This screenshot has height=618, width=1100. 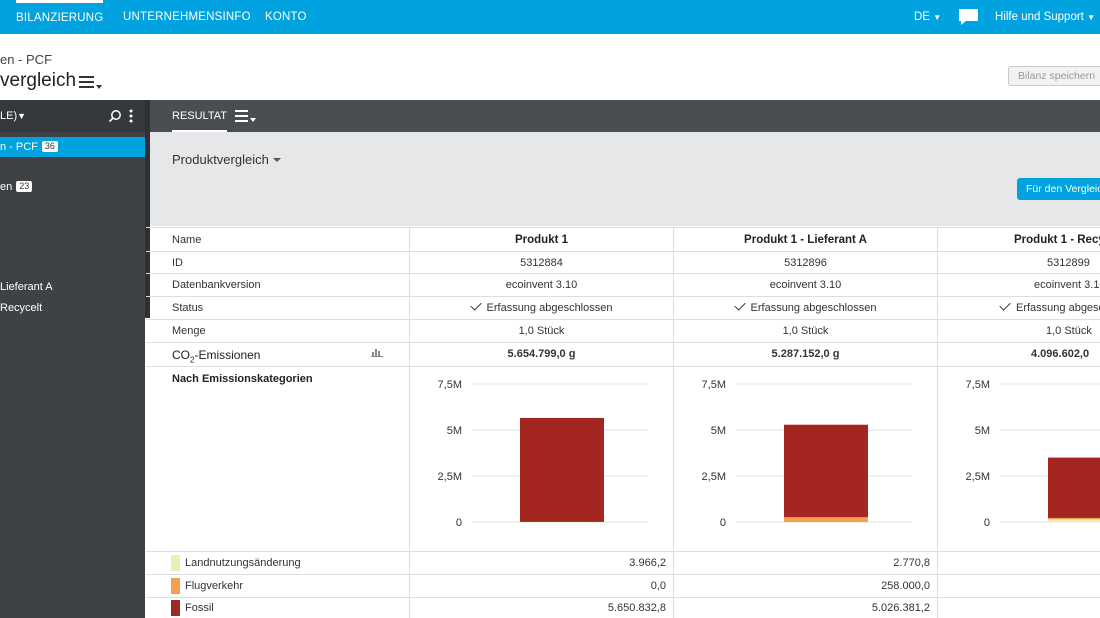 I want to click on sidebar-item-pcf: n - PCF 36, so click(x=72, y=147).